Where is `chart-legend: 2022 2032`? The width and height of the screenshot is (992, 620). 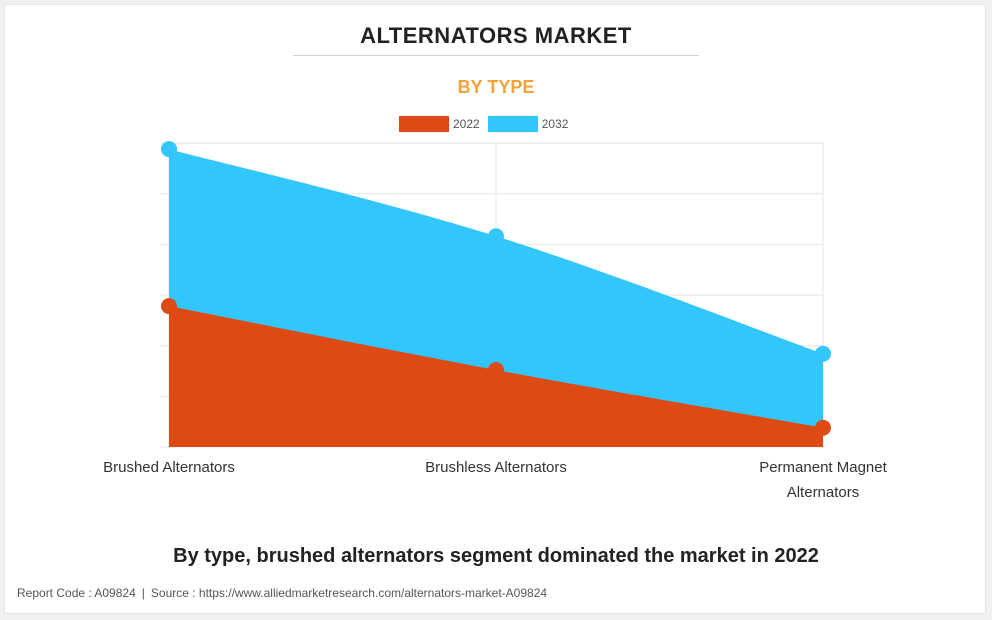
chart-legend: 2022 2032 is located at coordinates (487, 124).